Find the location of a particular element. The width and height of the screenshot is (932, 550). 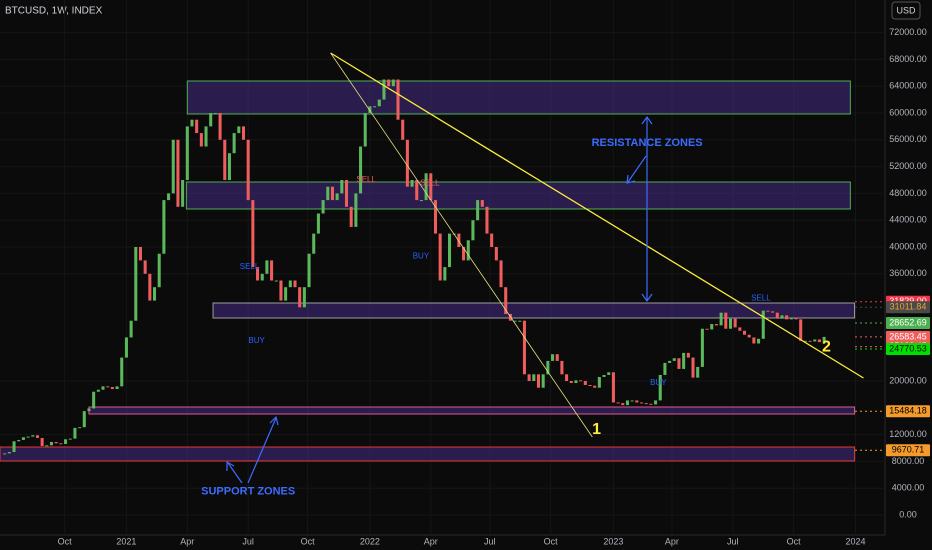

y-tick-label: 52000.00 is located at coordinates (908, 166).